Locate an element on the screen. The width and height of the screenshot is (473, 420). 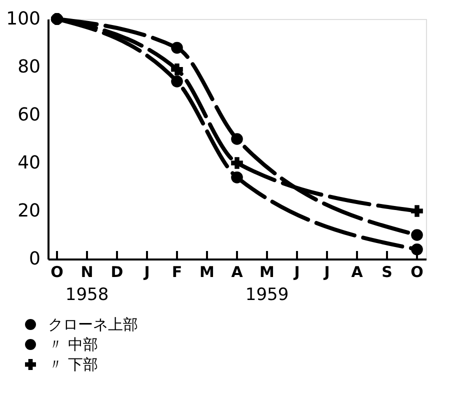
legend-label: クローネ上部 is located at coordinates (93, 325).